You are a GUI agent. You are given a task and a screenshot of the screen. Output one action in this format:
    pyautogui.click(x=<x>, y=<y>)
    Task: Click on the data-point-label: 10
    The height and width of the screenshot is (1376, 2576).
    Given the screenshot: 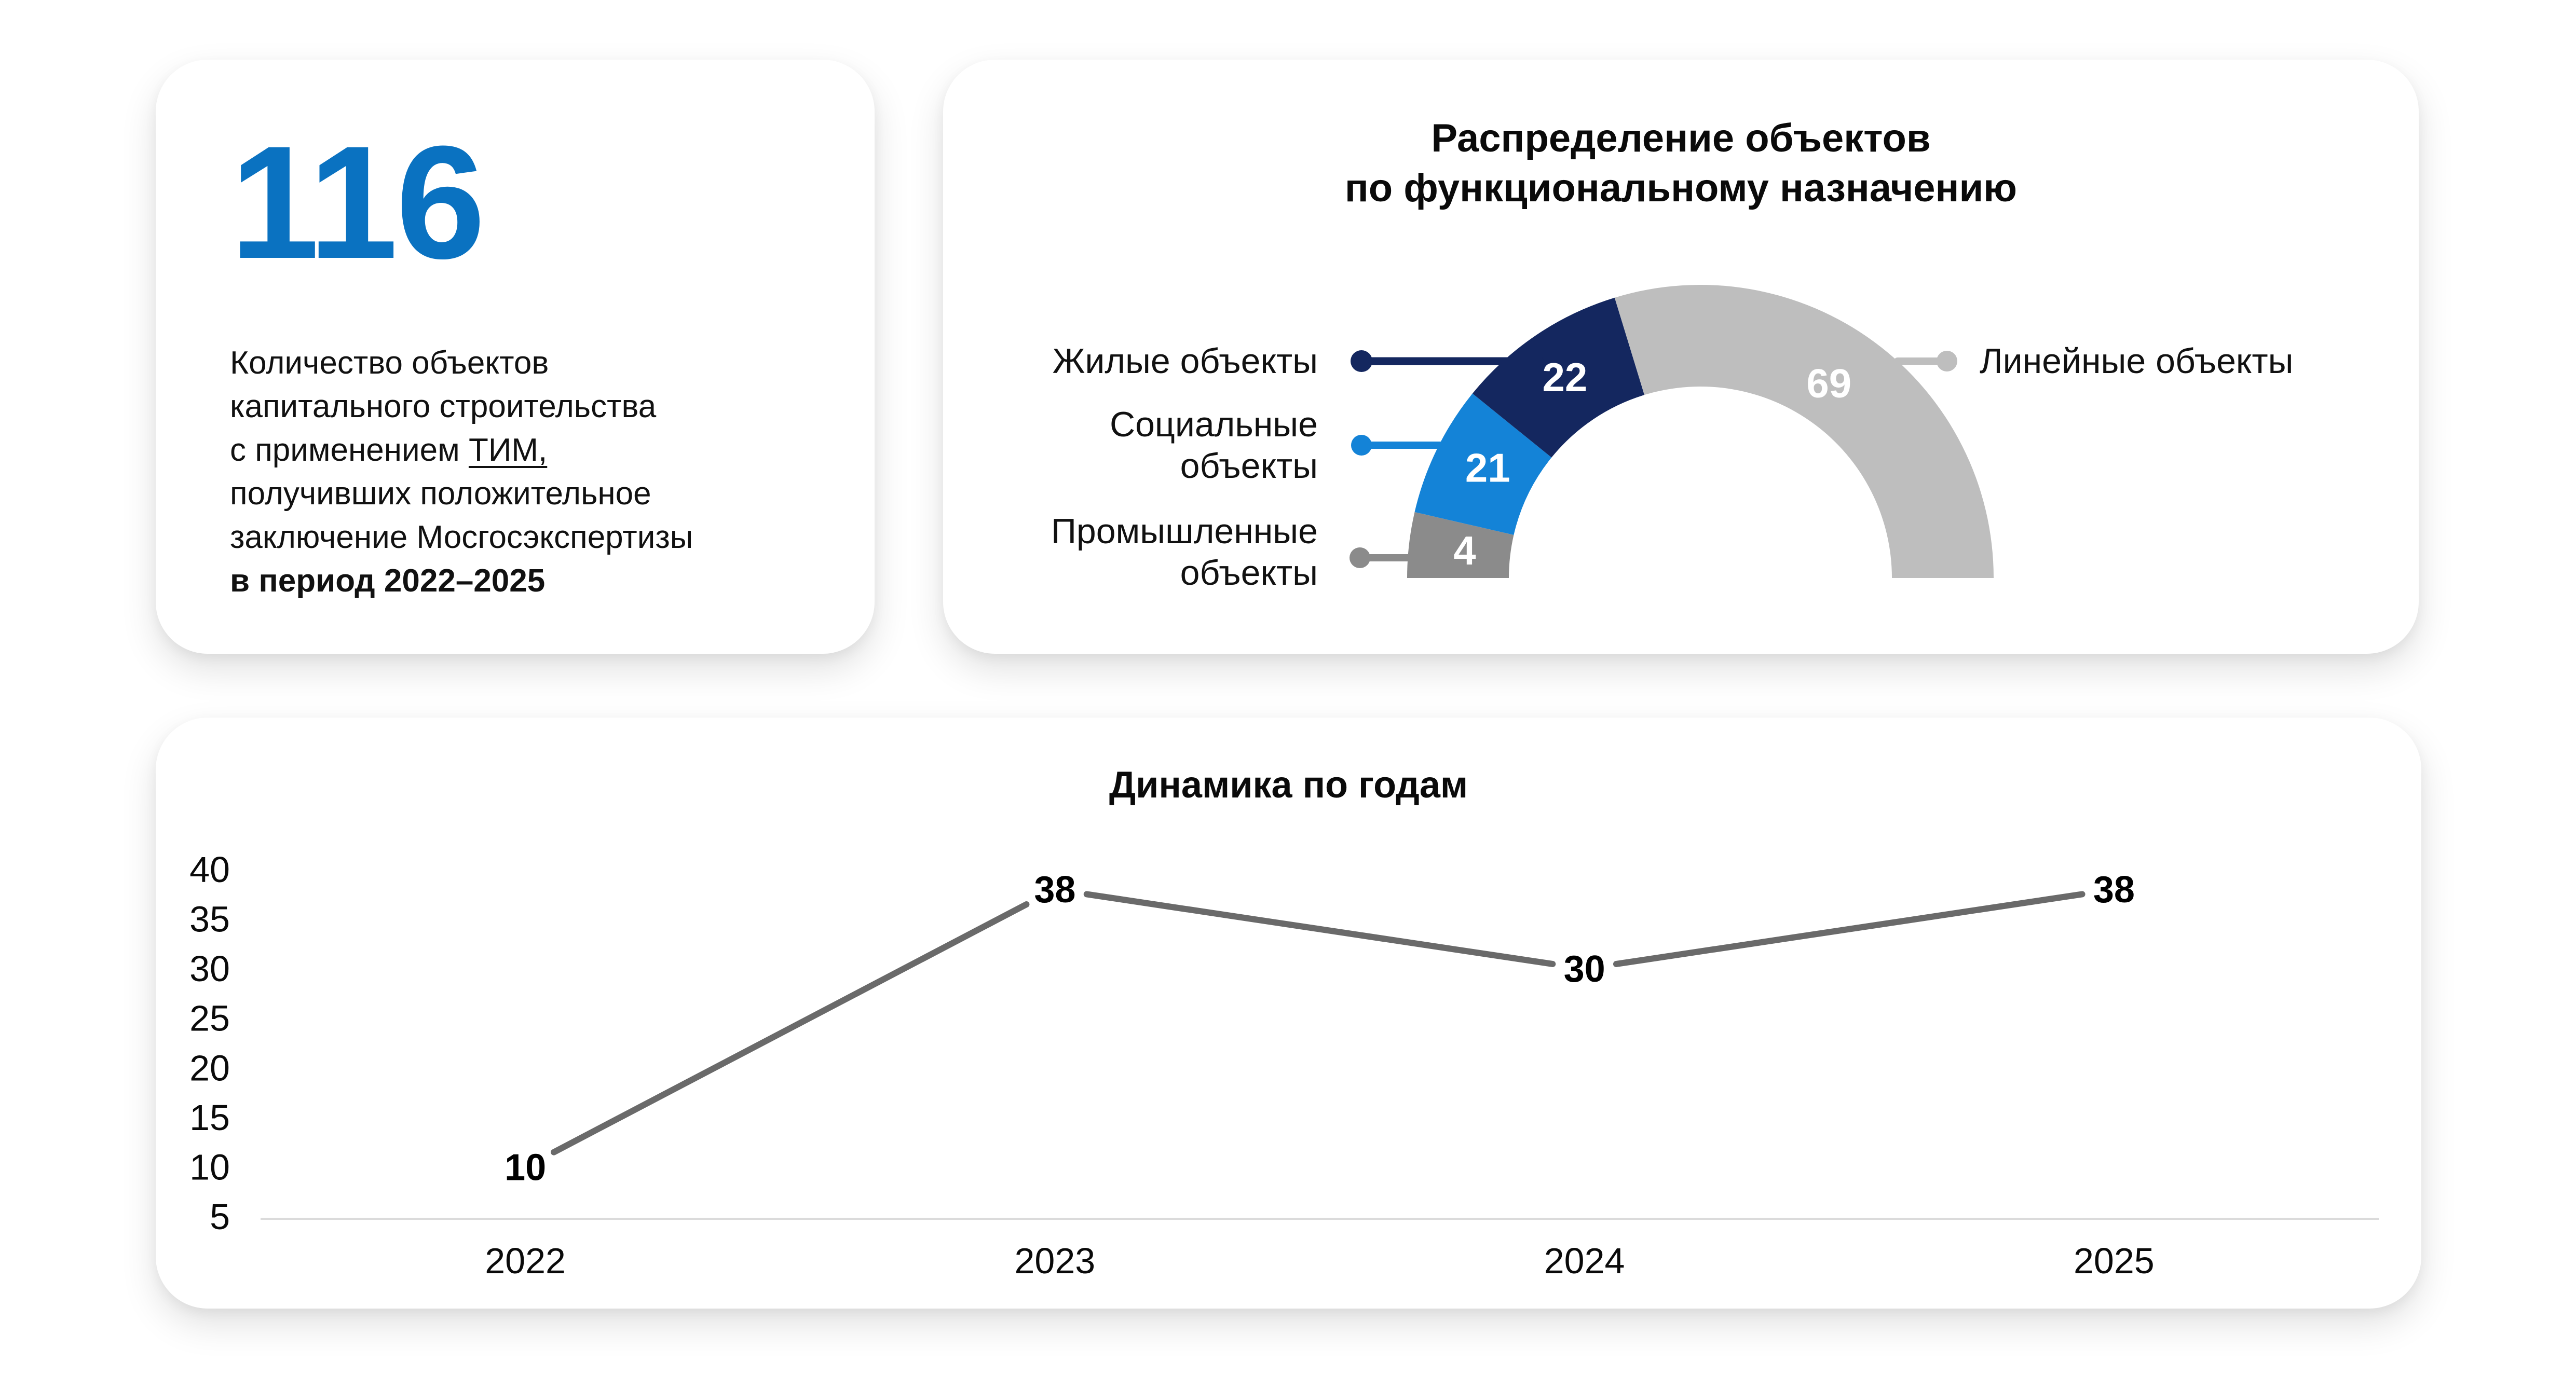 What is the action you would take?
    pyautogui.click(x=525, y=1167)
    